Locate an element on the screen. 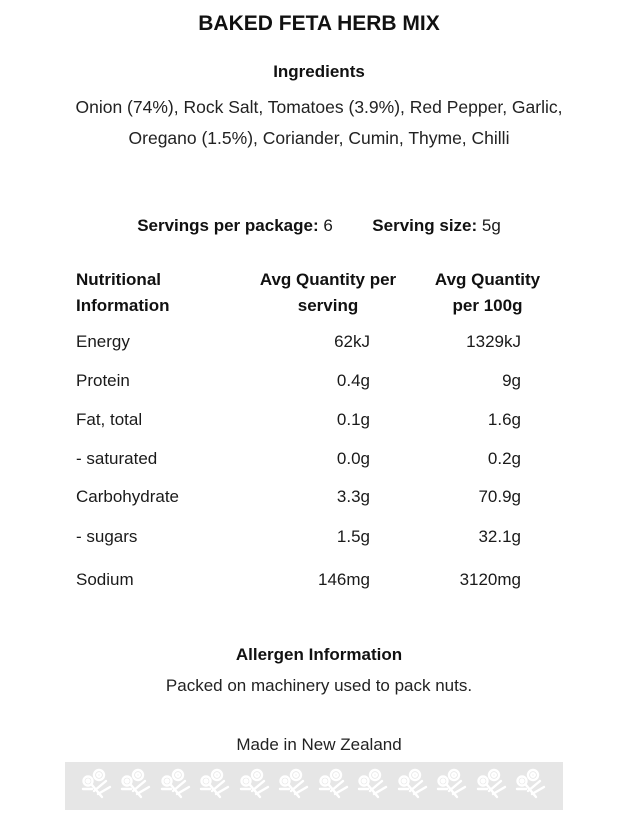 The width and height of the screenshot is (638, 823). allergen-text: Packed on machinery used to pack nuts. is located at coordinates (319, 685).